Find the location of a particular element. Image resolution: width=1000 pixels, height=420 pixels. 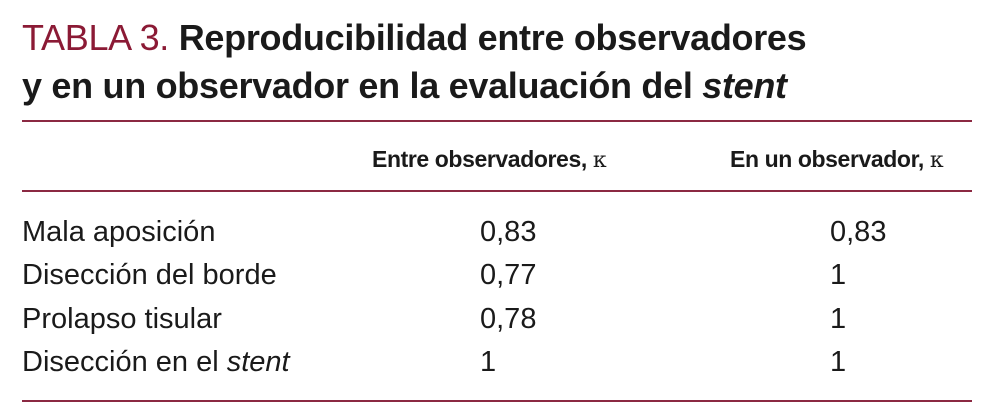

row-label: Prolapso tisular is located at coordinates (122, 319).